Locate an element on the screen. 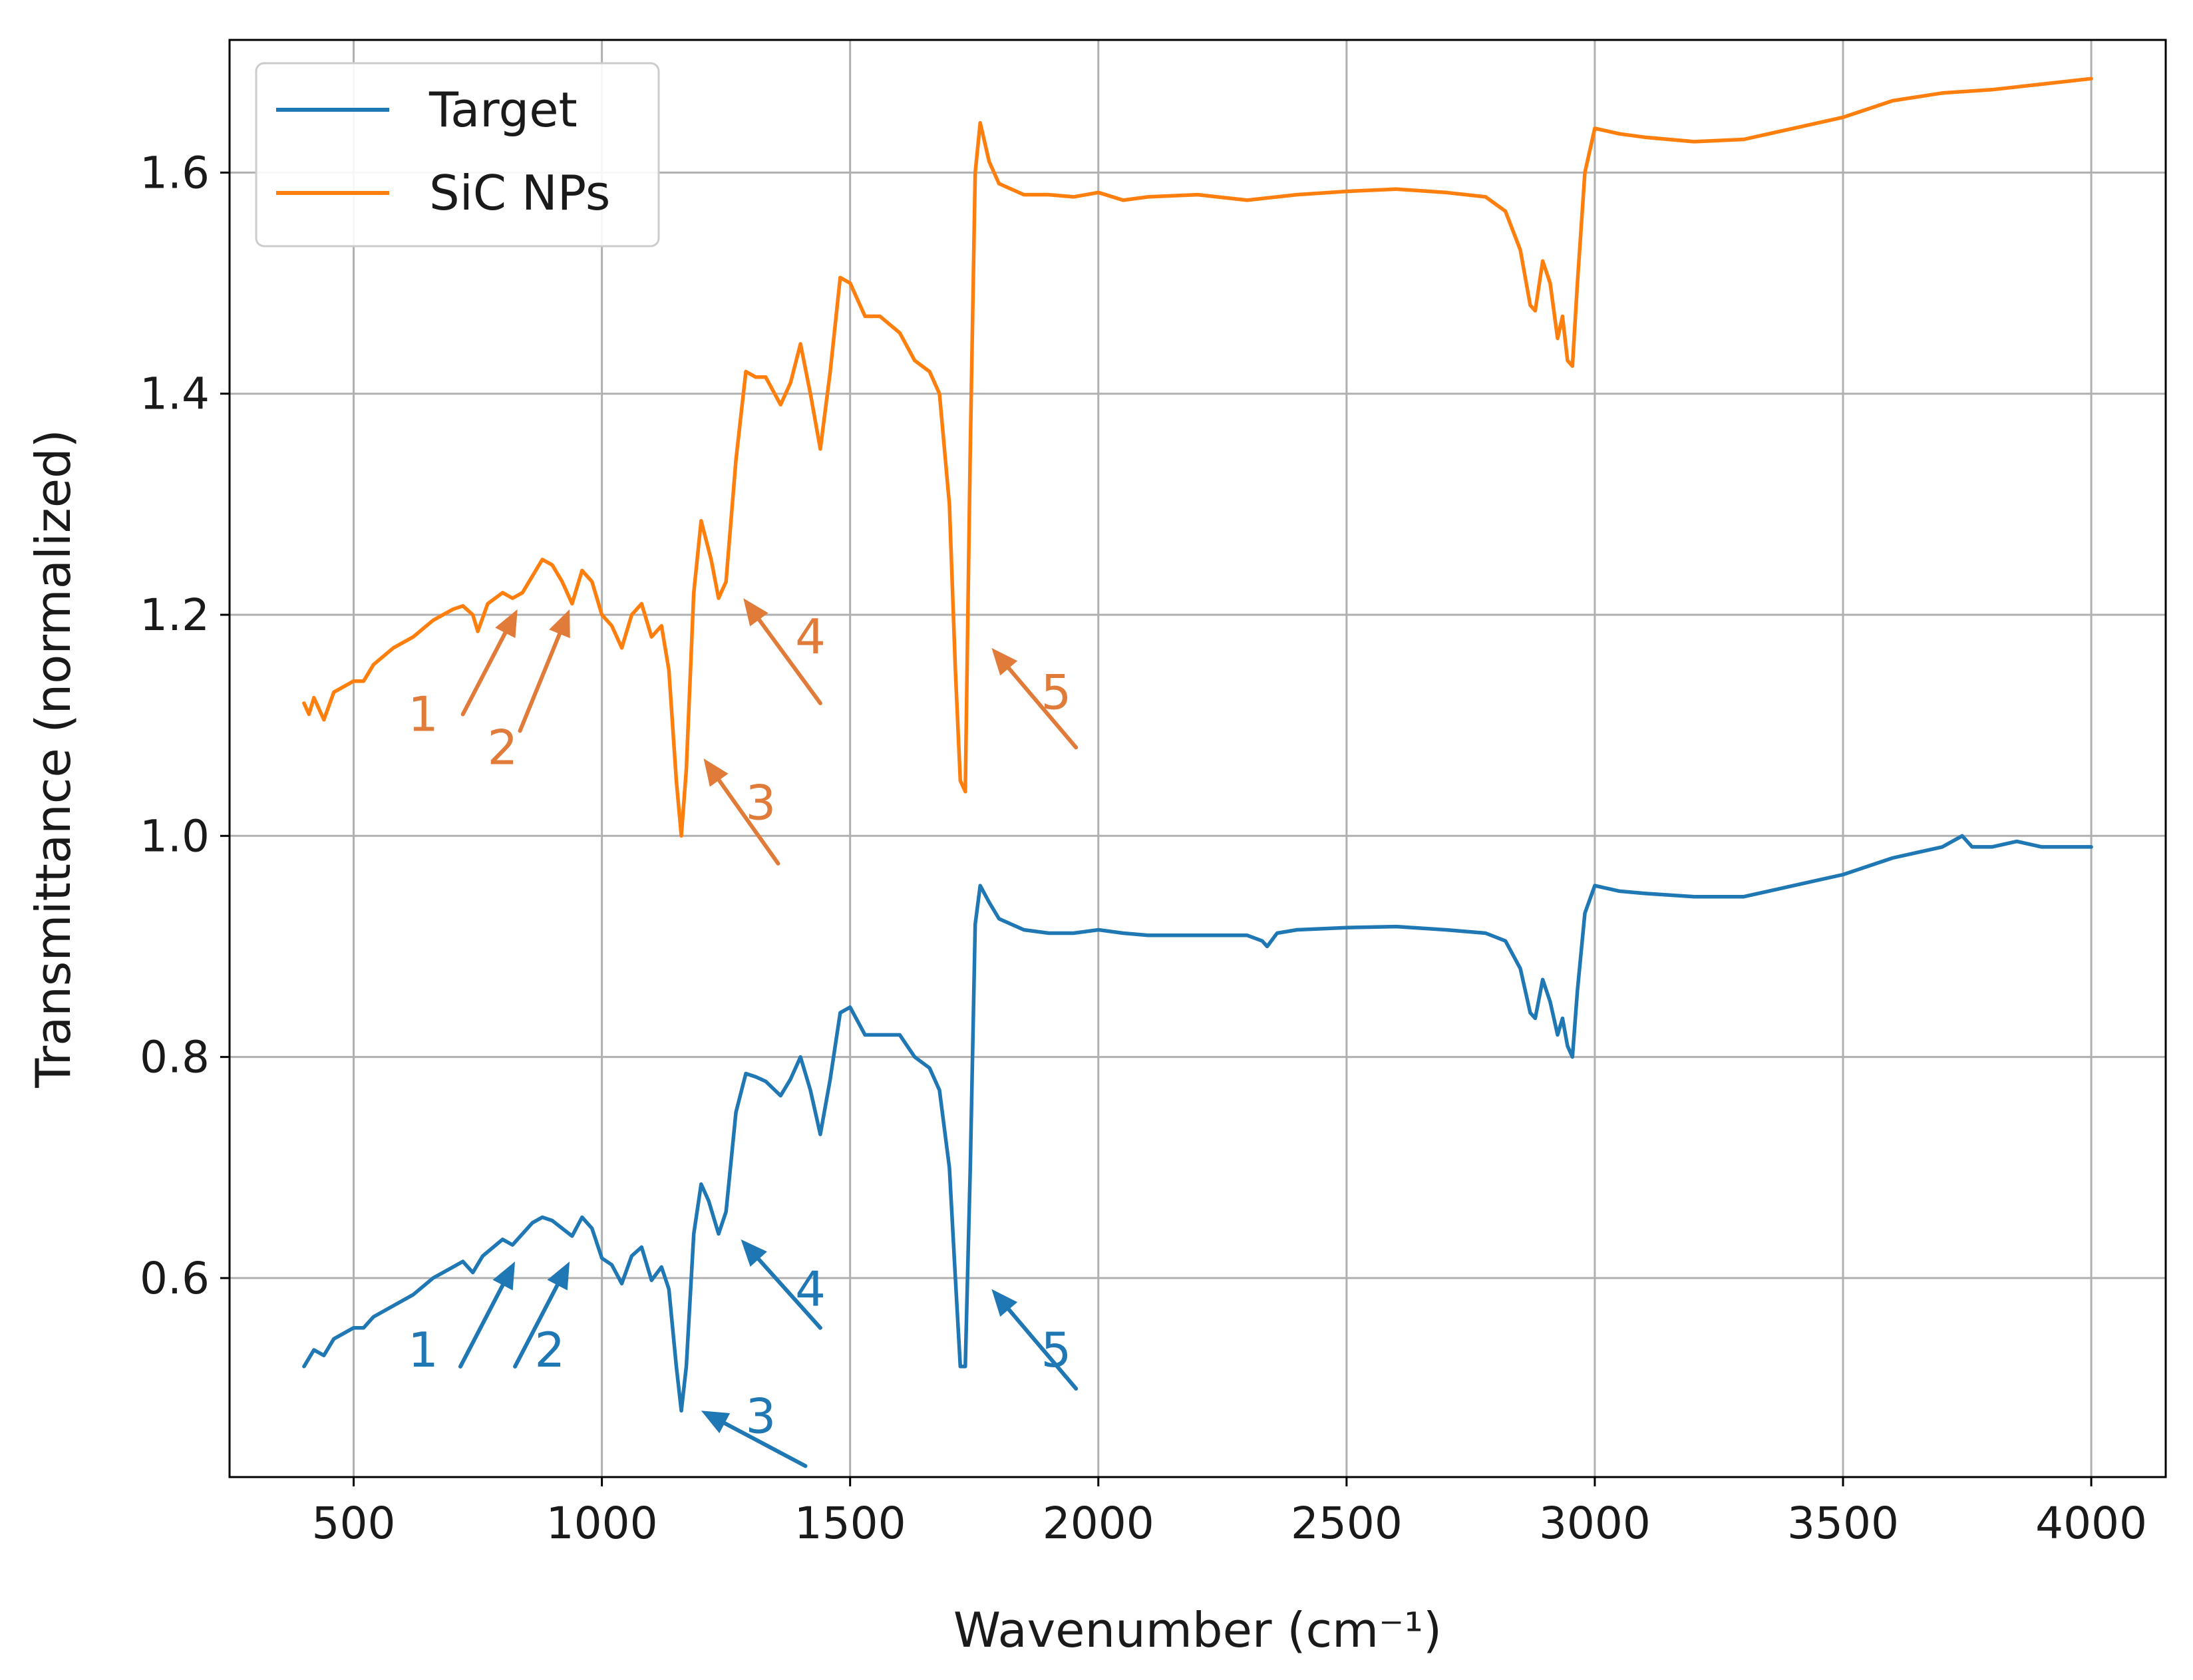  x-tick-label: 4000 is located at coordinates (2091, 1523).